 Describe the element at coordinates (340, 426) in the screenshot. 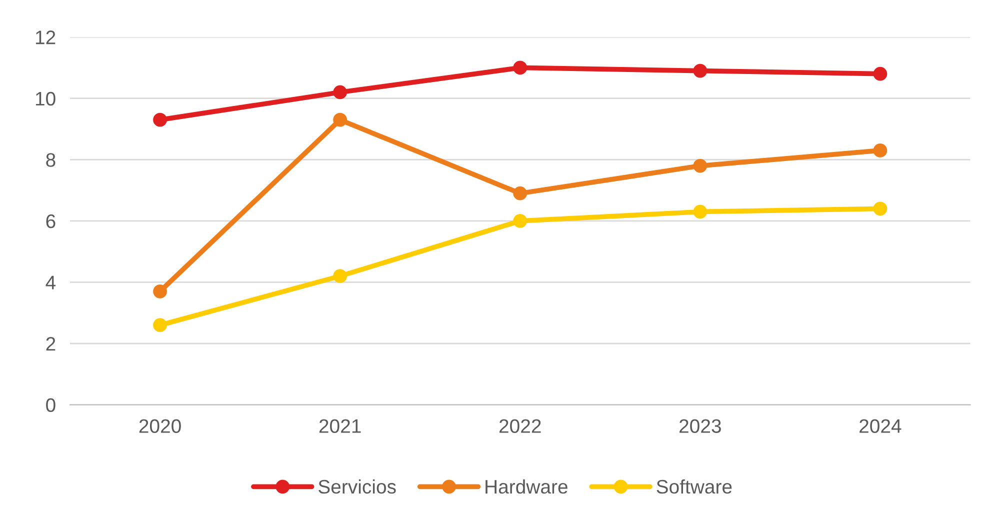

I see `x-tick-label: 2021` at that location.